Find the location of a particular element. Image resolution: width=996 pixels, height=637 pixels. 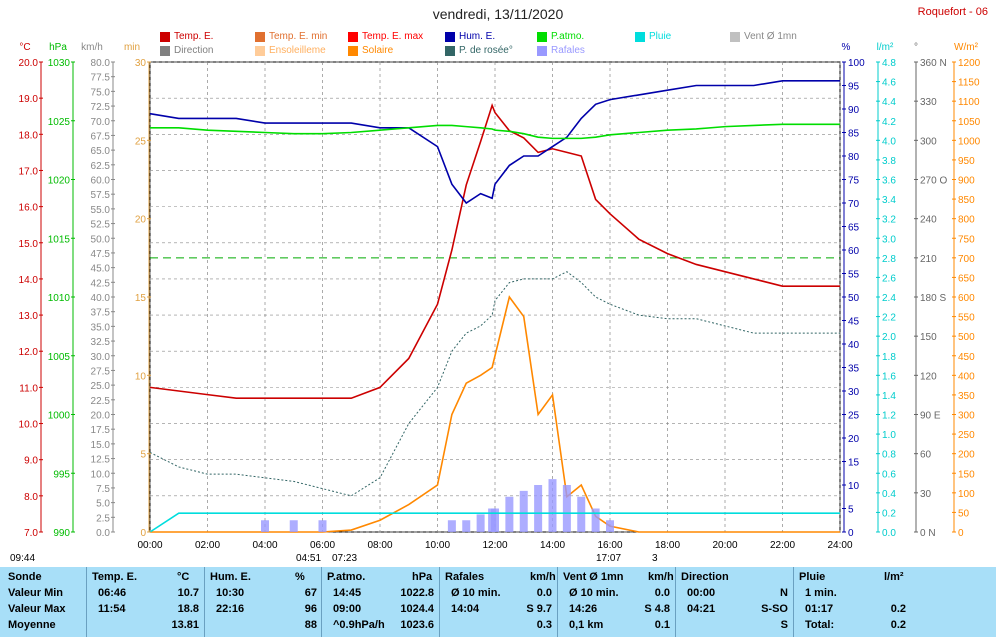

rain-axis-tick: 2.8 is located at coordinates (889, 259).